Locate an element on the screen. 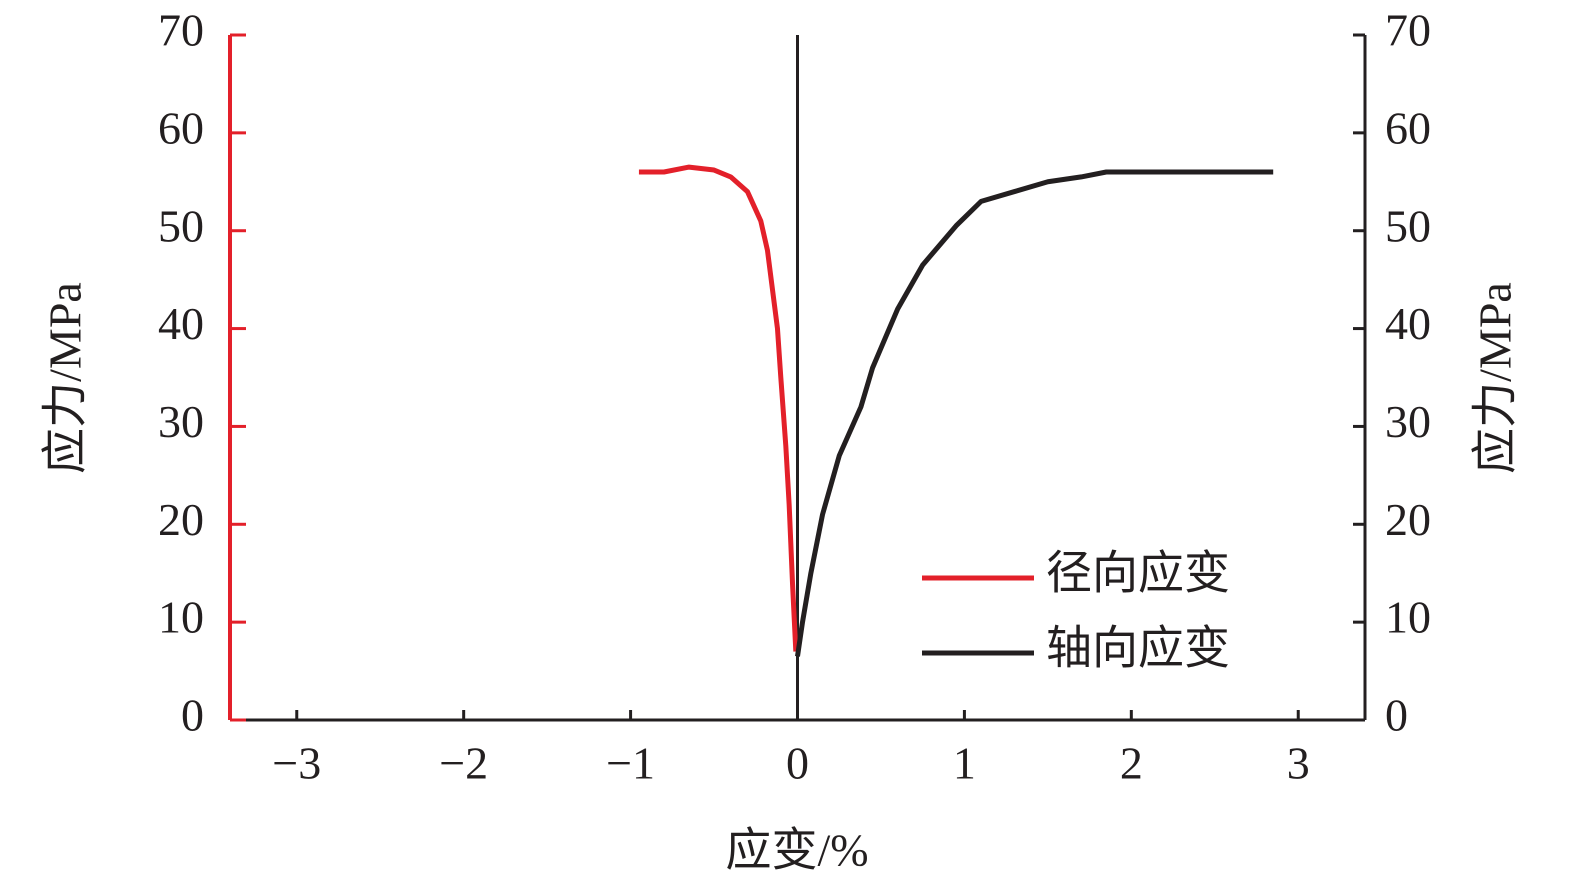 The height and width of the screenshot is (896, 1575). x-tick-label: 0 is located at coordinates (797, 763).